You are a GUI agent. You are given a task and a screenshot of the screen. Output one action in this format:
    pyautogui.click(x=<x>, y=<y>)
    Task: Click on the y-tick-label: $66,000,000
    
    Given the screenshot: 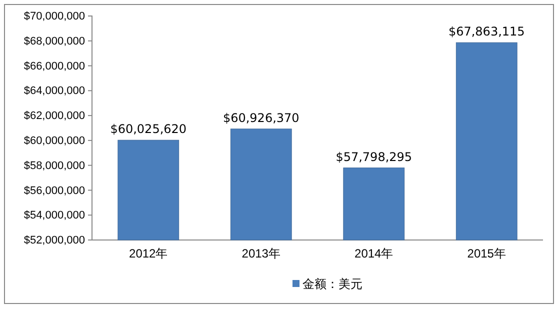 What is the action you would take?
    pyautogui.click(x=54, y=66)
    